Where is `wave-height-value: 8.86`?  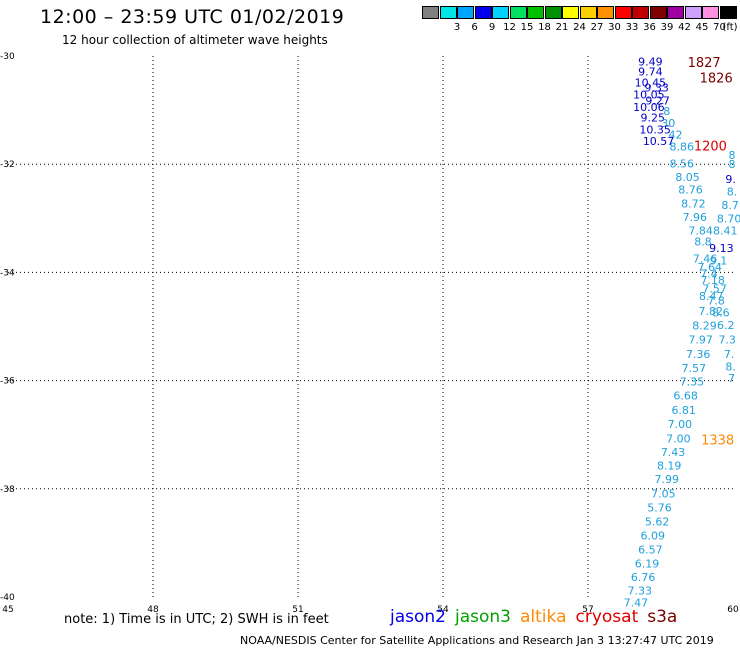
wave-height-value: 8.86 is located at coordinates (682, 146).